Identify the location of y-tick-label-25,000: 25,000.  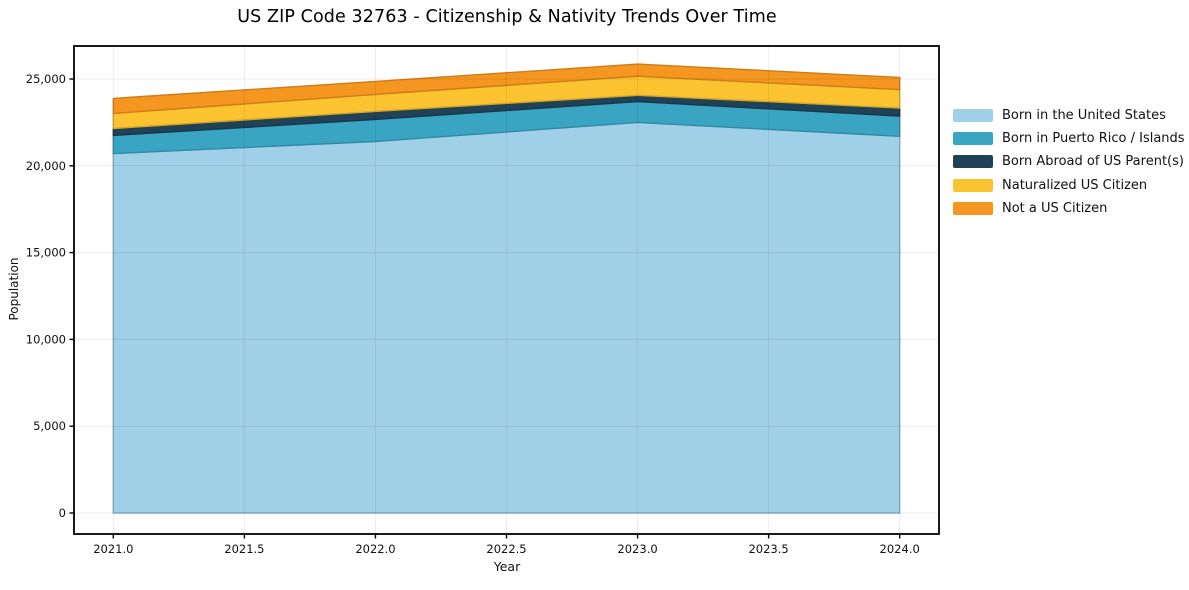
(46, 79).